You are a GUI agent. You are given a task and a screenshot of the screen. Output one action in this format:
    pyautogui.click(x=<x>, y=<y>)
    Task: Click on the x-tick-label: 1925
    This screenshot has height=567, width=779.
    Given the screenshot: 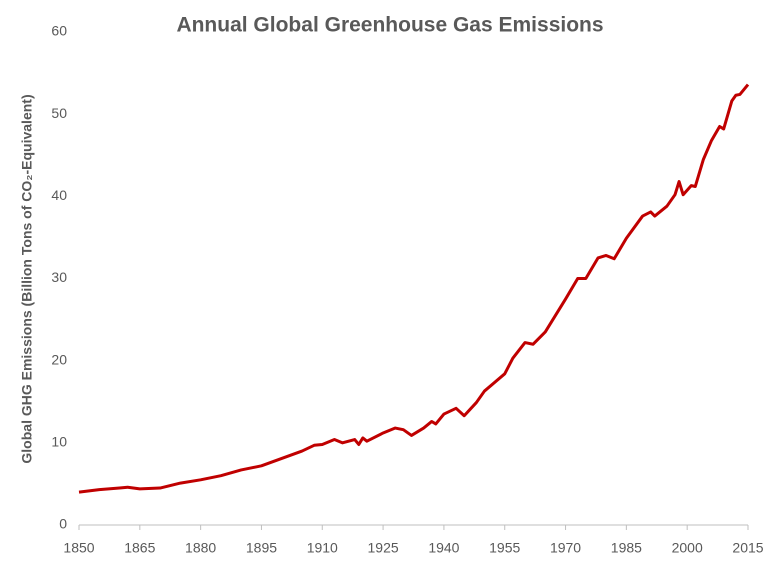 What is the action you would take?
    pyautogui.click(x=383, y=548)
    